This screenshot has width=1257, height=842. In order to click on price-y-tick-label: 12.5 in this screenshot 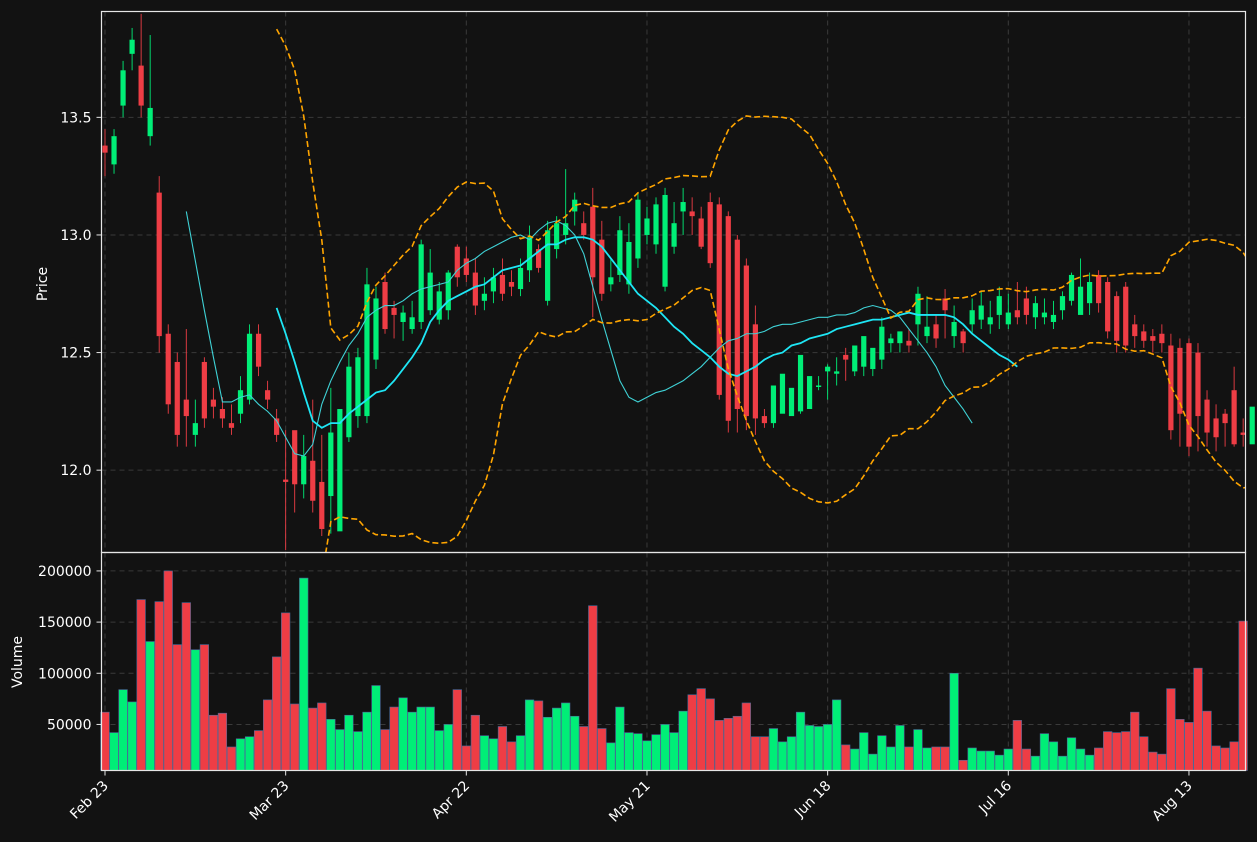, I will do `click(75, 354)`.